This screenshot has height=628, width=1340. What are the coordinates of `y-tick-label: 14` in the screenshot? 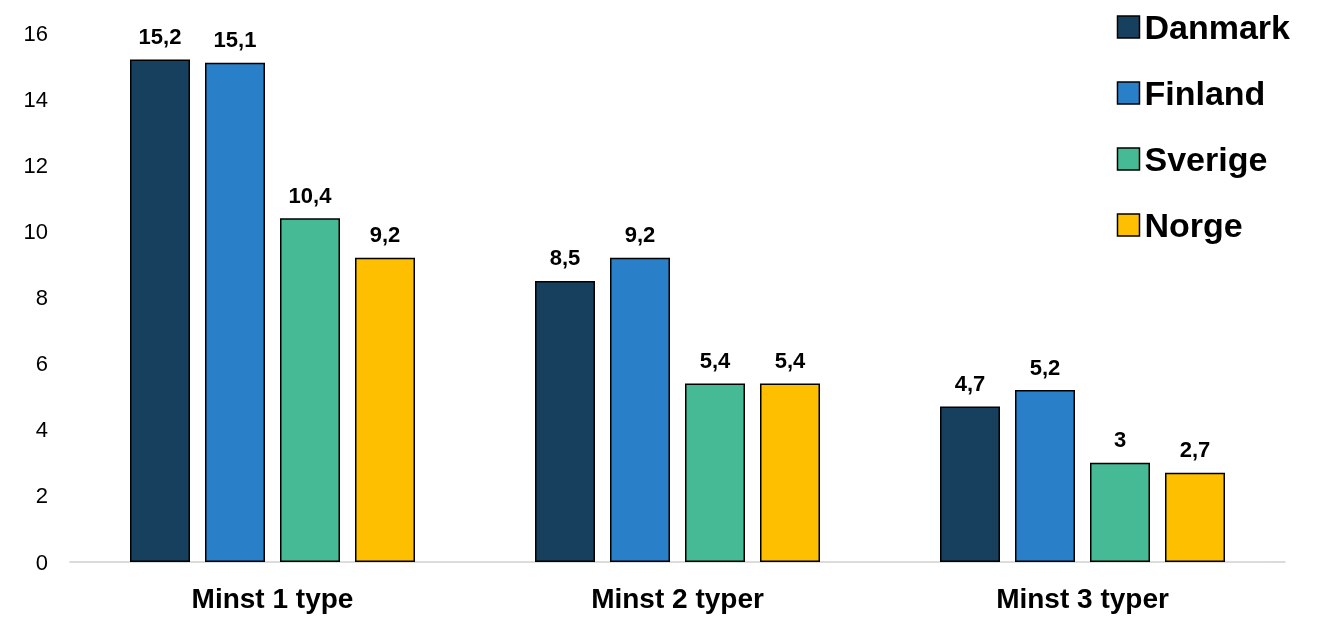 It's located at (35, 99).